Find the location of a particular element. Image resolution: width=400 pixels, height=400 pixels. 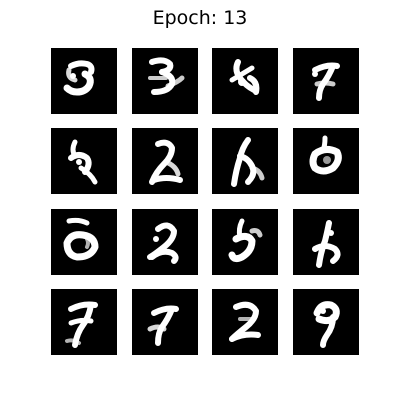

sample-3-4-image is located at coordinates (326, 244).